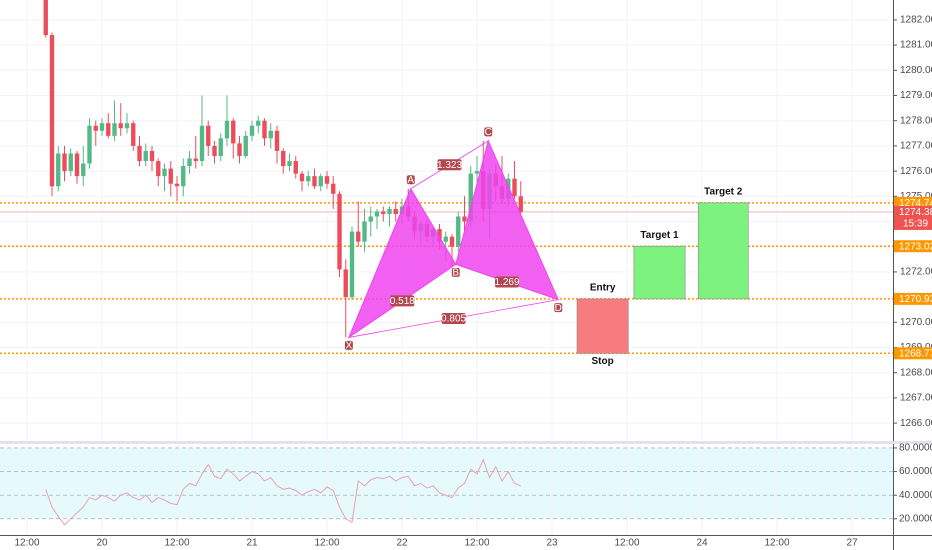 Image resolution: width=932 pixels, height=550 pixels. I want to click on x-tick-label: 20, so click(102, 543).